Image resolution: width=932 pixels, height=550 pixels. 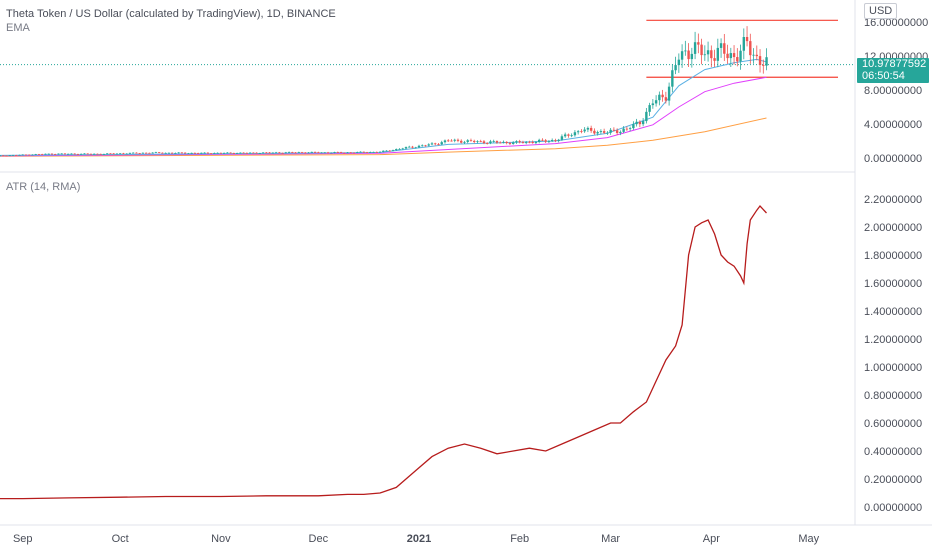 What do you see at coordinates (893, 159) in the screenshot?
I see `price-tick-label: 0.00000000` at bounding box center [893, 159].